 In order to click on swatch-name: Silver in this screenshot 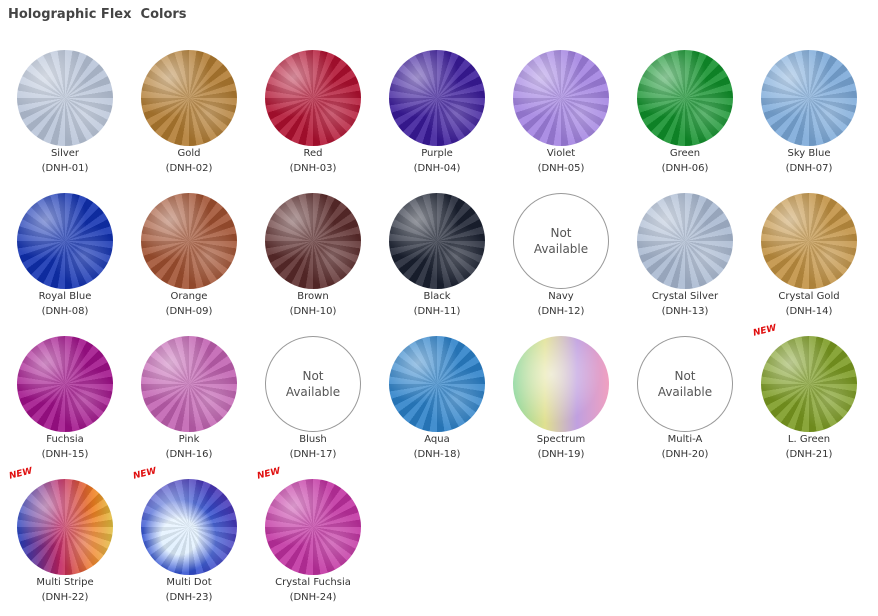, I will do `click(65, 153)`.